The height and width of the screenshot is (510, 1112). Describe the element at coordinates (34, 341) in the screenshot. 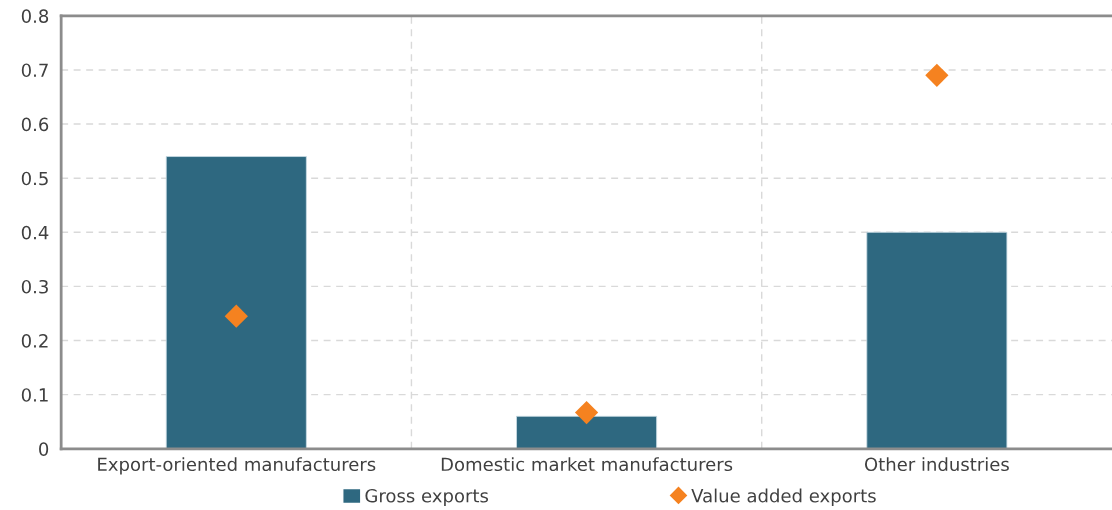

I see `y-tick-label: 0.2` at that location.